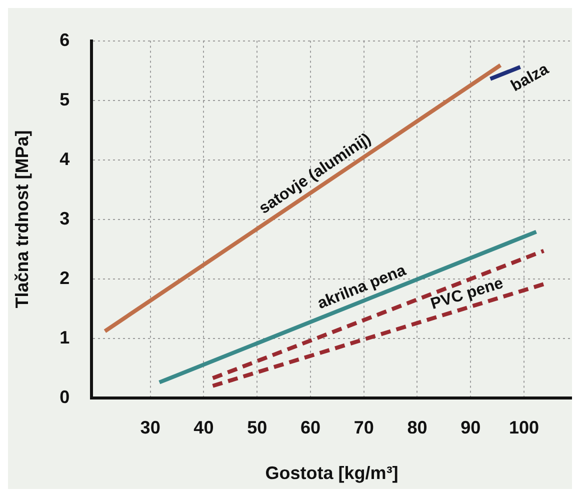 The width and height of the screenshot is (580, 497). What do you see at coordinates (204, 428) in the screenshot?
I see `x-tick-label: 40` at bounding box center [204, 428].